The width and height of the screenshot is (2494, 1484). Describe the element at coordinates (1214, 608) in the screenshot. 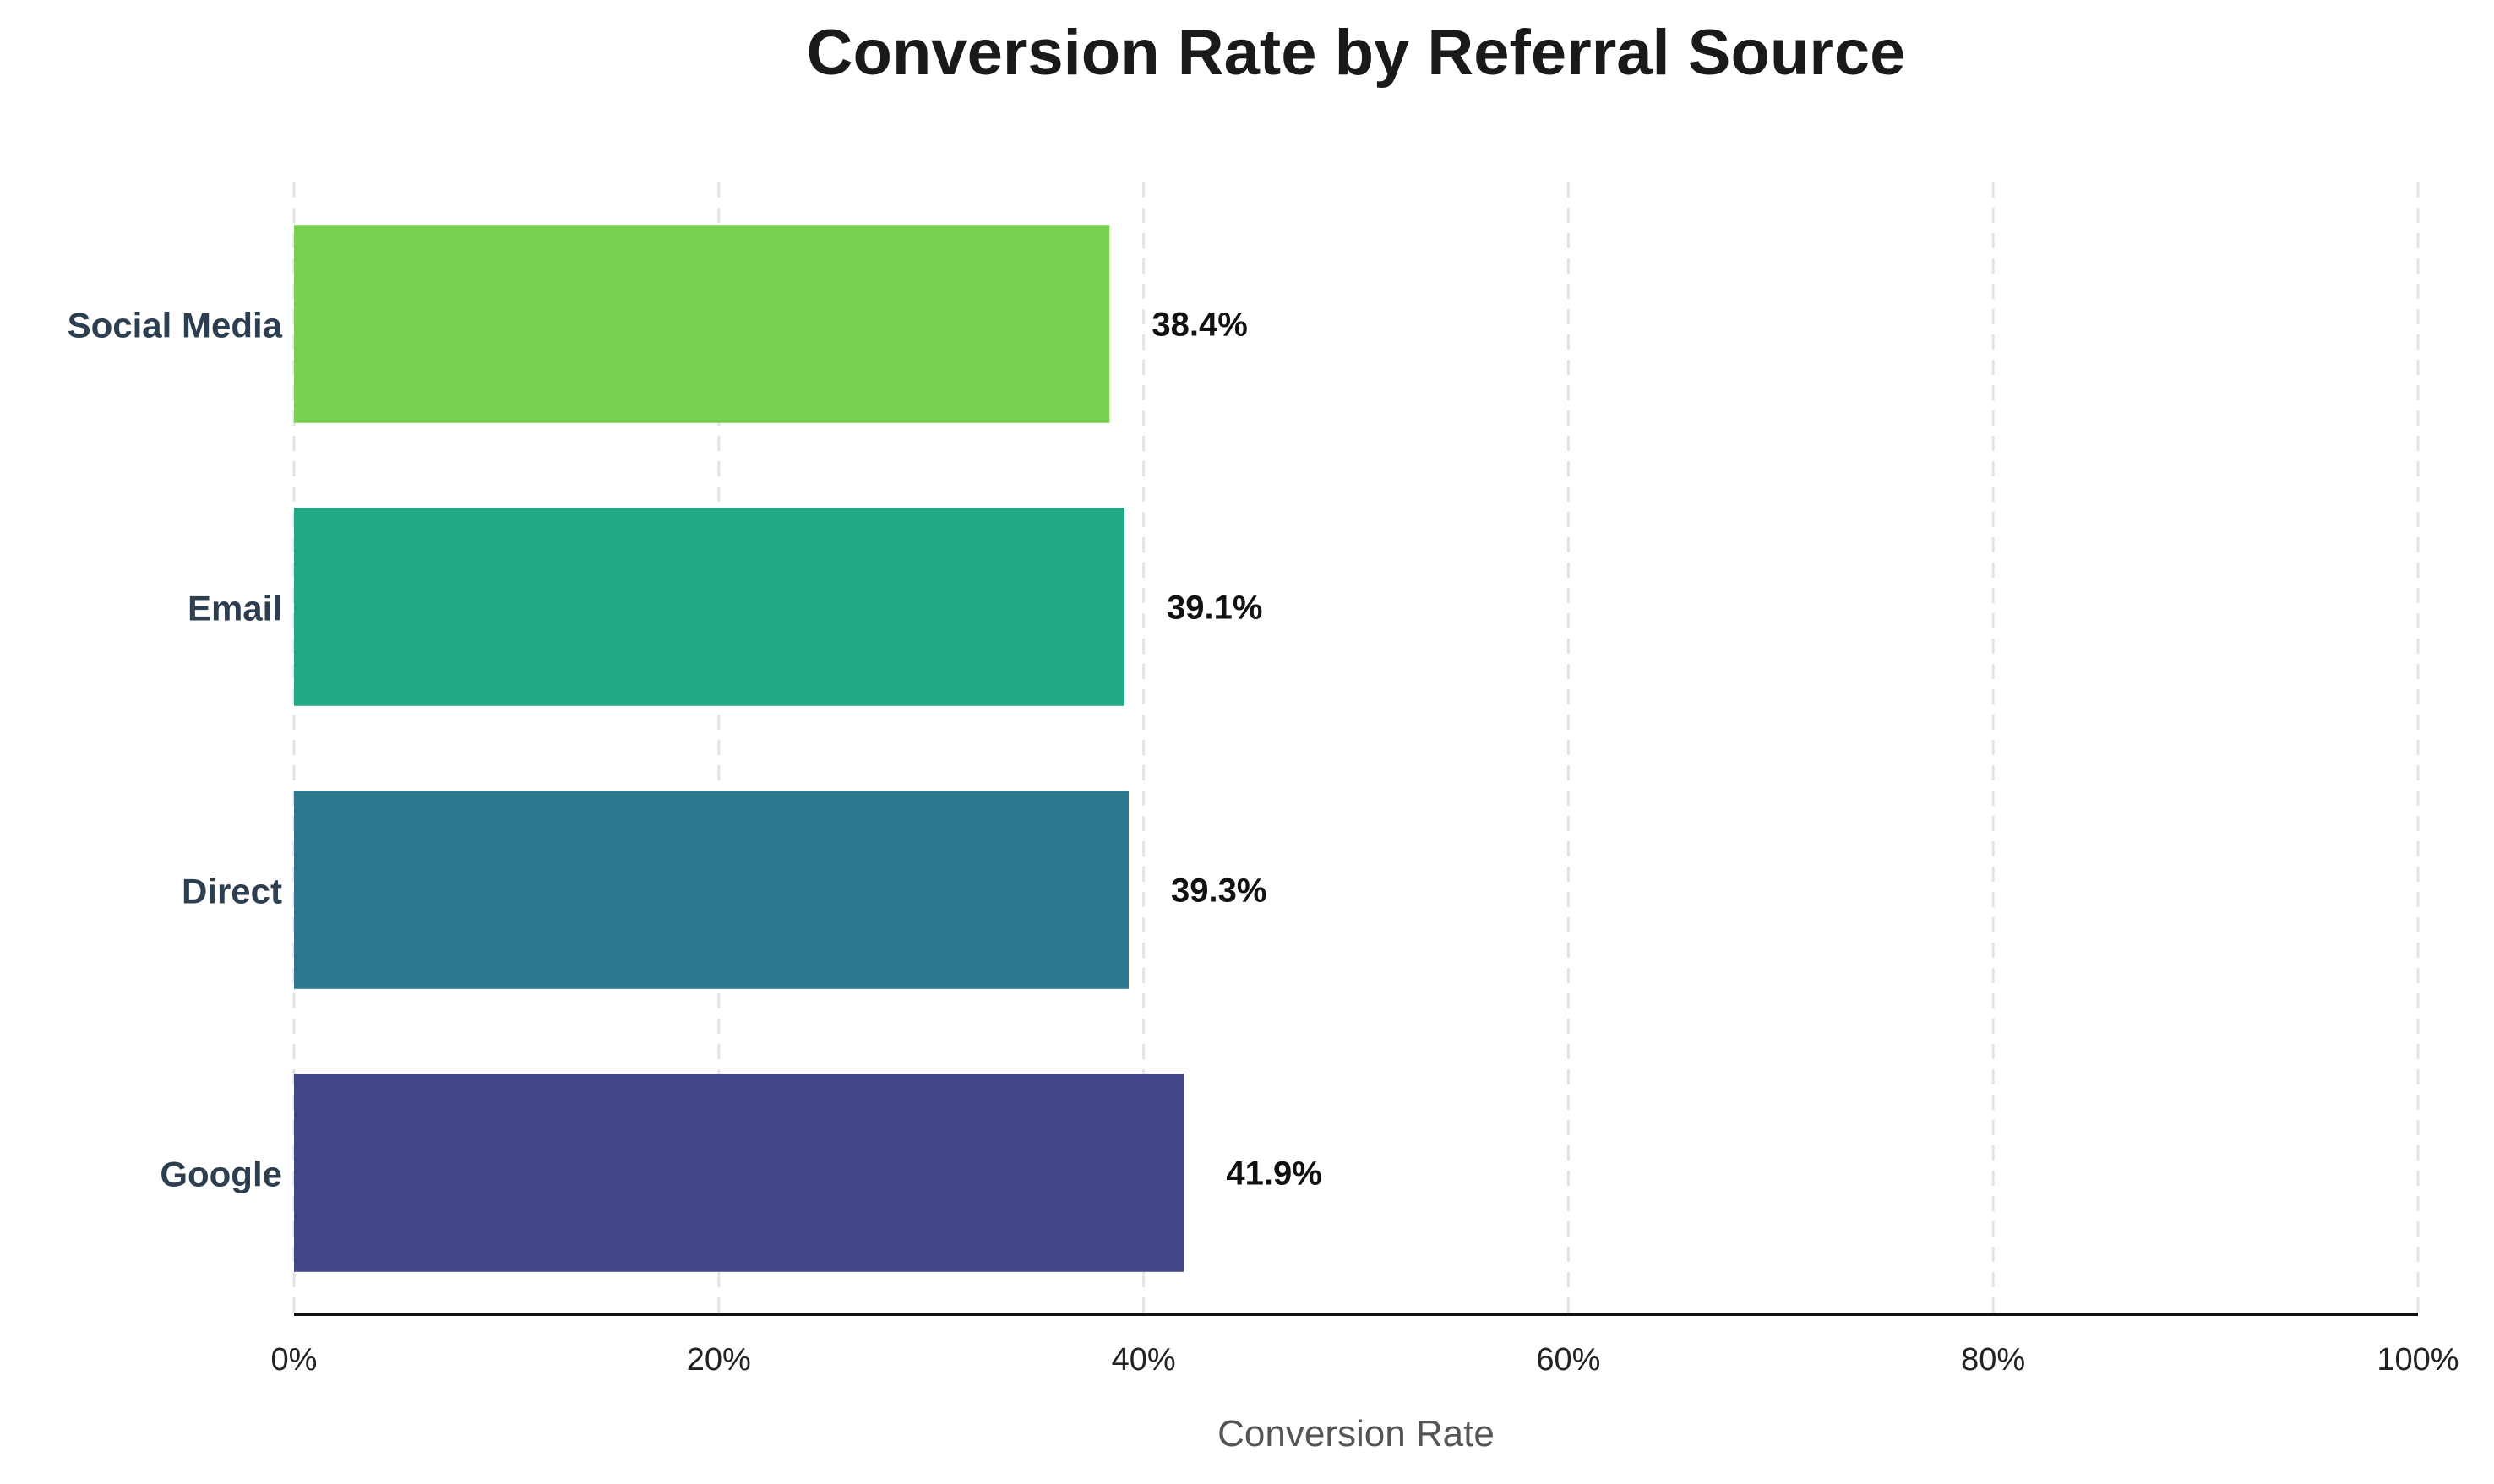

I see `value-label-email: 39.1%` at that location.